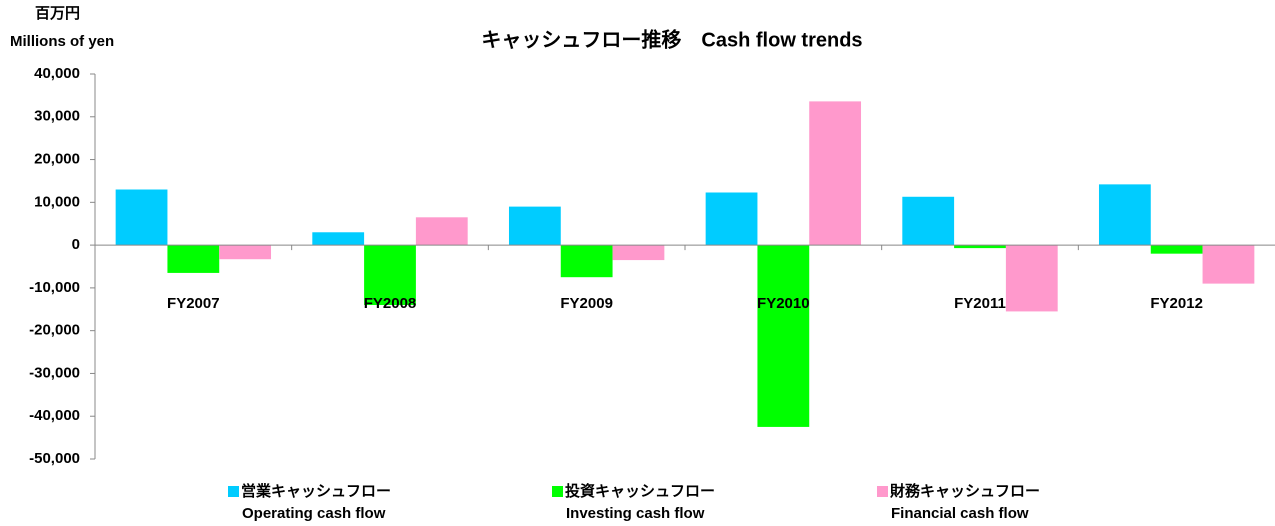  I want to click on x-tick-label: FY2011, so click(980, 303).